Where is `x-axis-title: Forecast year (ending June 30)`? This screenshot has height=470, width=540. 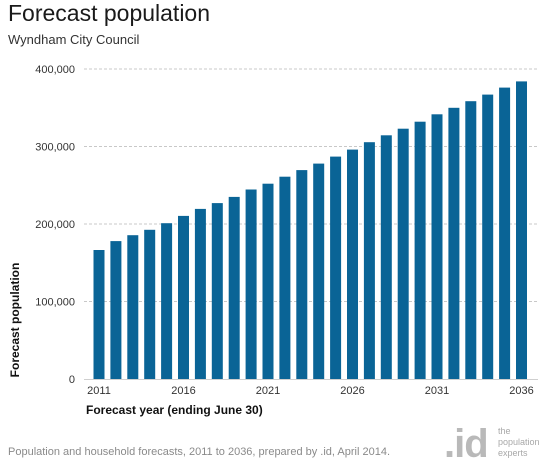
x-axis-title: Forecast year (ending June 30) is located at coordinates (174, 410).